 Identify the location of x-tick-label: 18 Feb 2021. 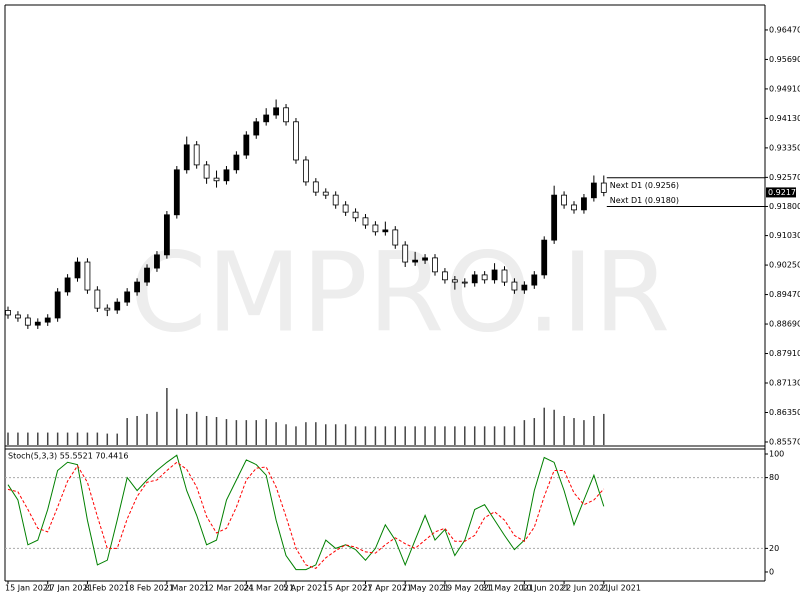
(149, 588).